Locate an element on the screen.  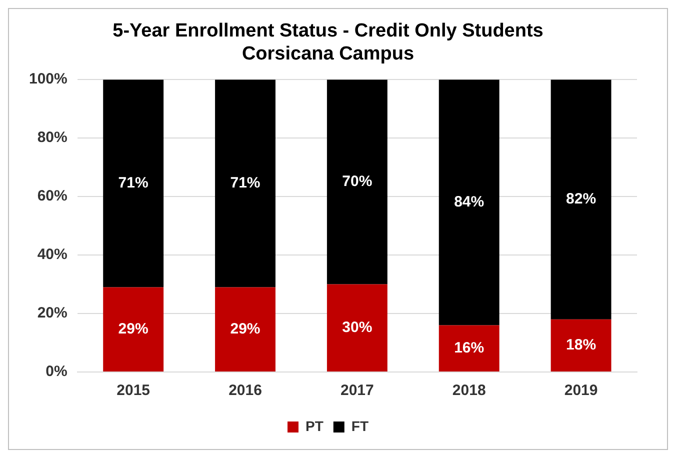
data-label: 30% is located at coordinates (357, 327).